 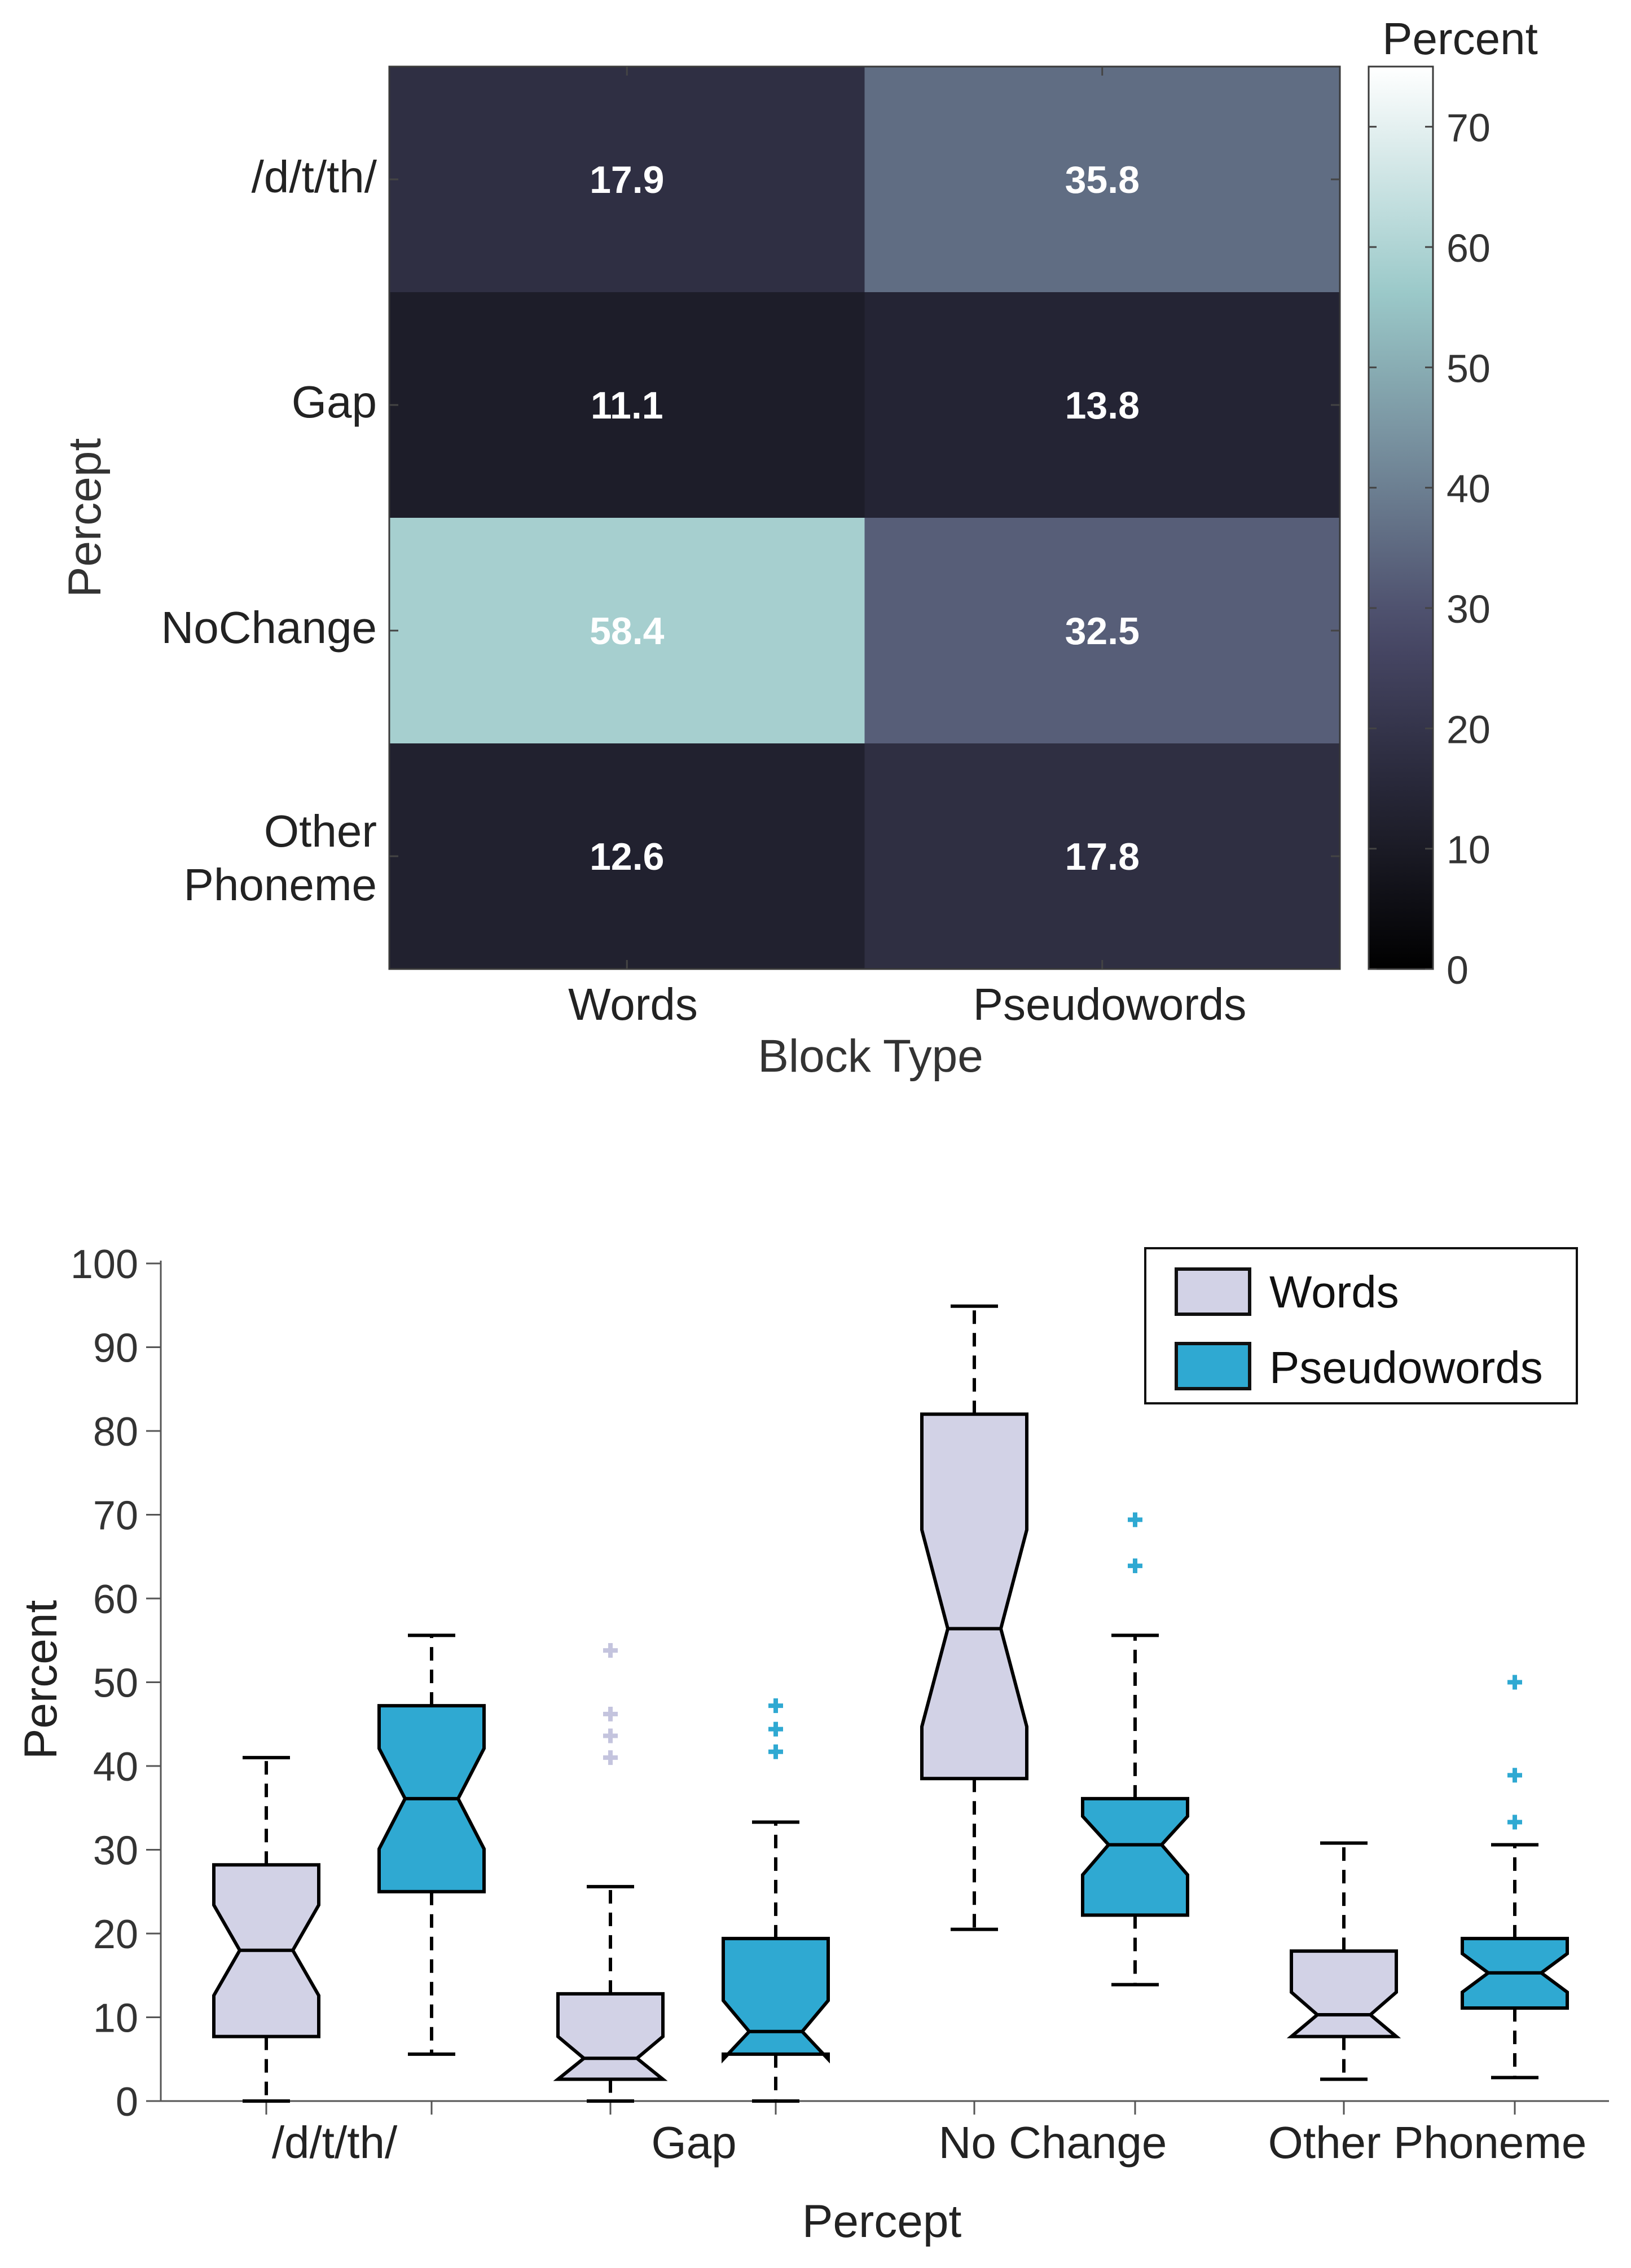 What do you see at coordinates (1469, 128) in the screenshot?
I see `colorbar-tick-label: 70` at bounding box center [1469, 128].